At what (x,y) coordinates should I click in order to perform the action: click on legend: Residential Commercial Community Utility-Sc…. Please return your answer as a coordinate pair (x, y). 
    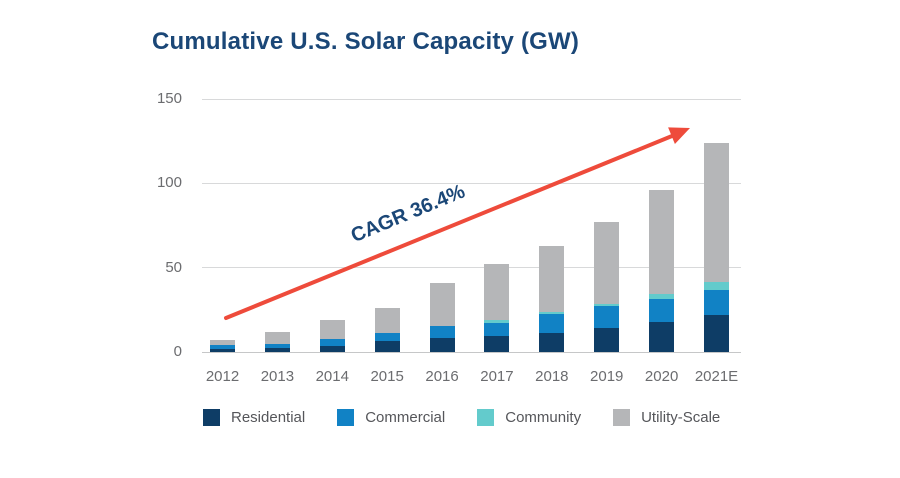
    Looking at the image, I should click on (461, 417).